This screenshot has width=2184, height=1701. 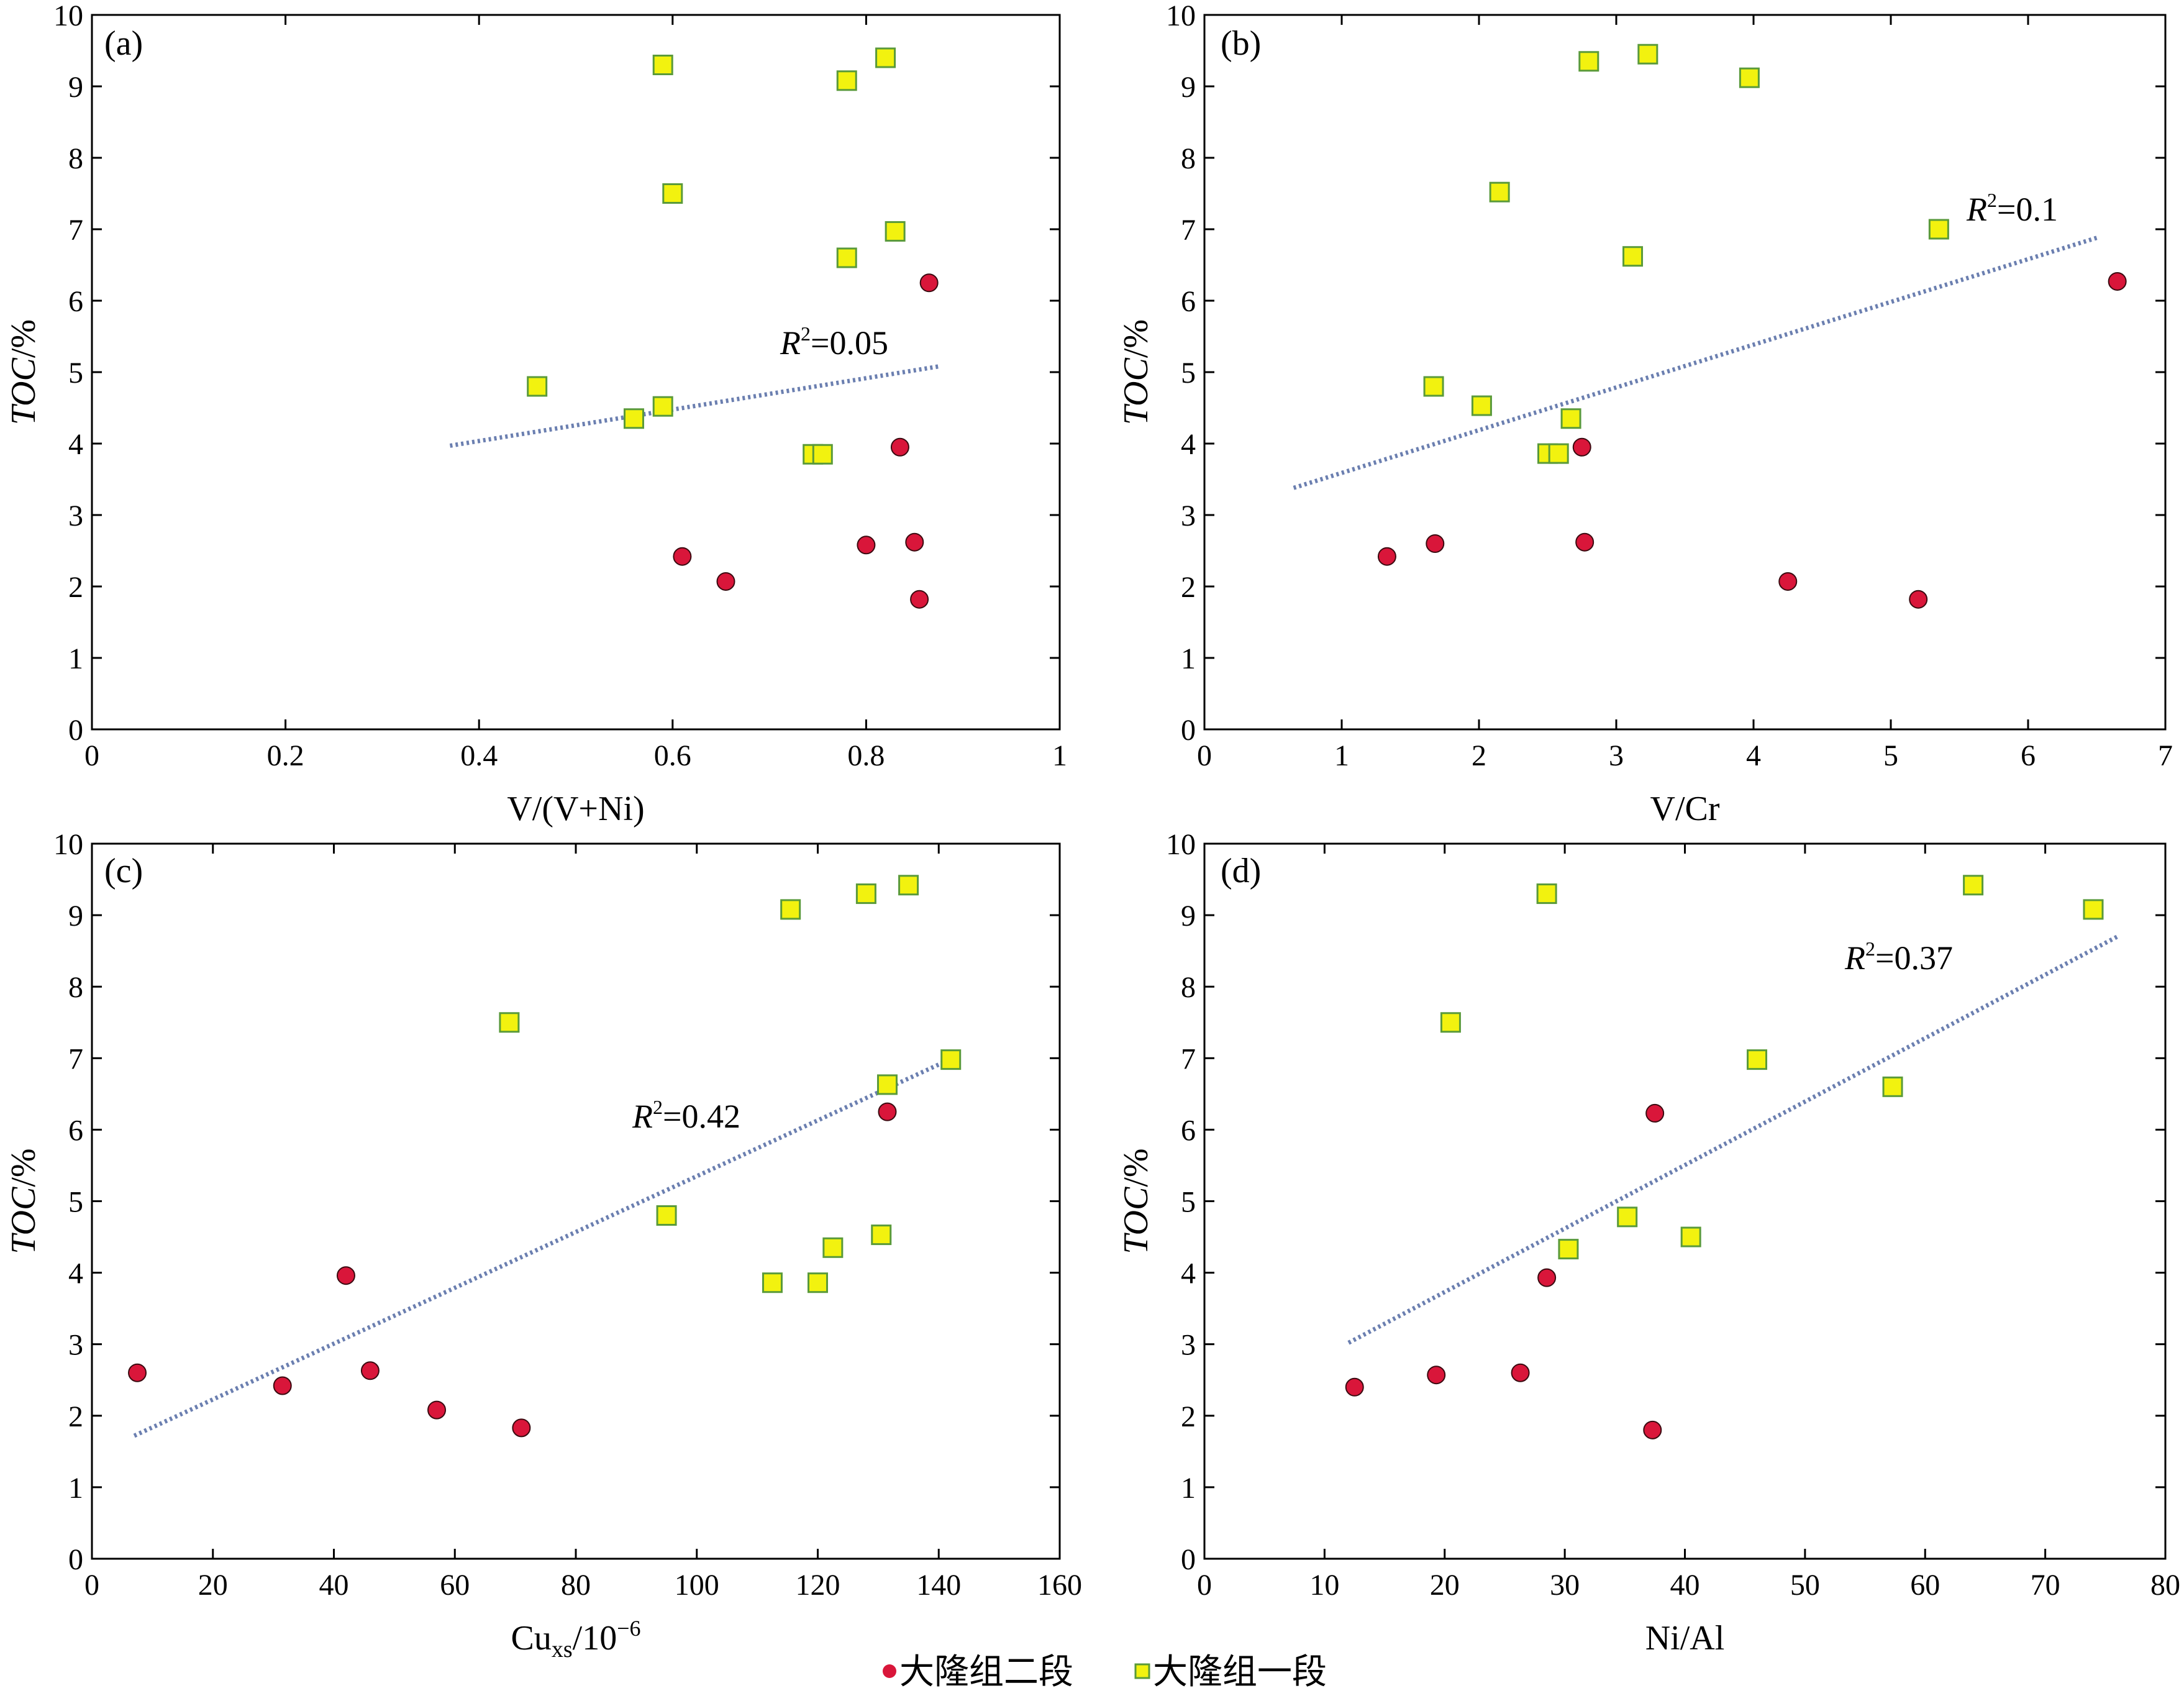 I want to click on legend: 大隆组二段 大隆组一段, so click(x=1105, y=1672).